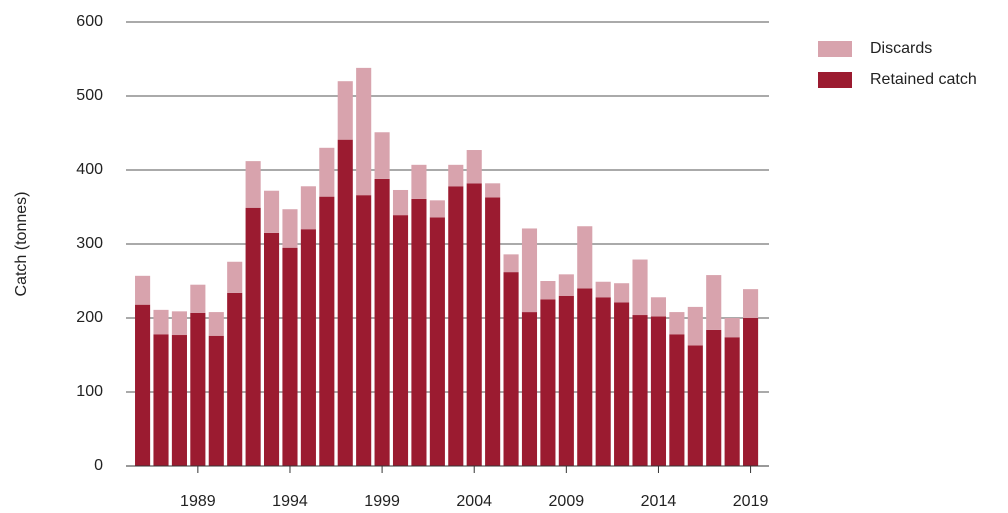  I want to click on y-axis-title: Catch (tonnes), so click(21, 244).